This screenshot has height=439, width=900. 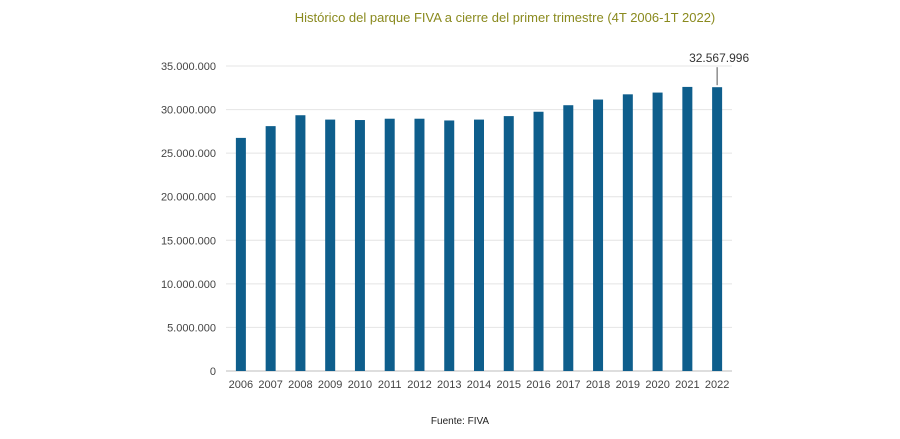 What do you see at coordinates (188, 198) in the screenshot?
I see `y-tick-label: 20.000.000` at bounding box center [188, 198].